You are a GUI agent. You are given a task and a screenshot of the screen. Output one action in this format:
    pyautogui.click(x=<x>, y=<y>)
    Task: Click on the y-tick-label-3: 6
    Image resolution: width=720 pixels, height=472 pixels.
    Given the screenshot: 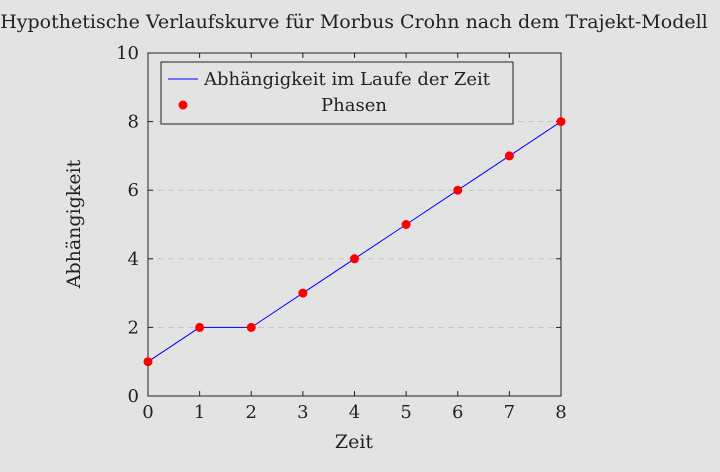 What is the action you would take?
    pyautogui.click(x=133, y=190)
    